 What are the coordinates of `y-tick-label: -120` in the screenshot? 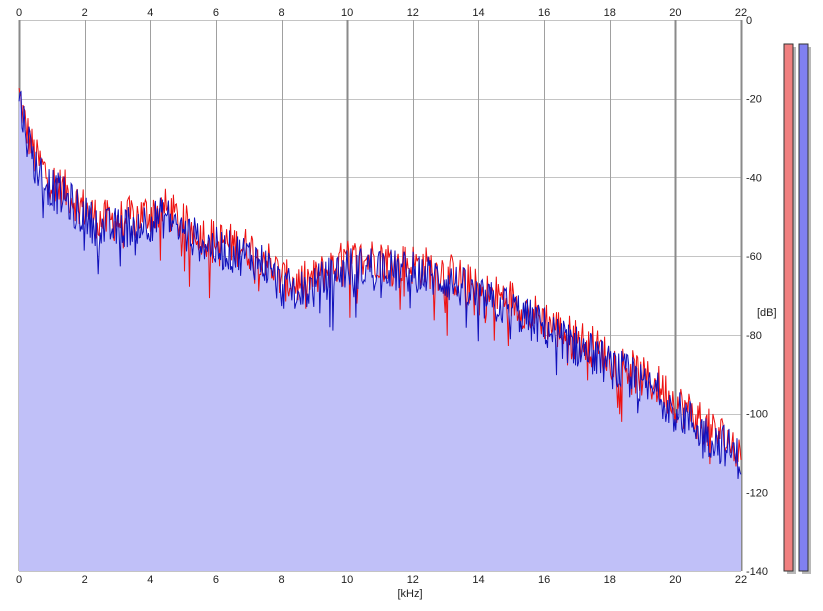 It's located at (757, 493).